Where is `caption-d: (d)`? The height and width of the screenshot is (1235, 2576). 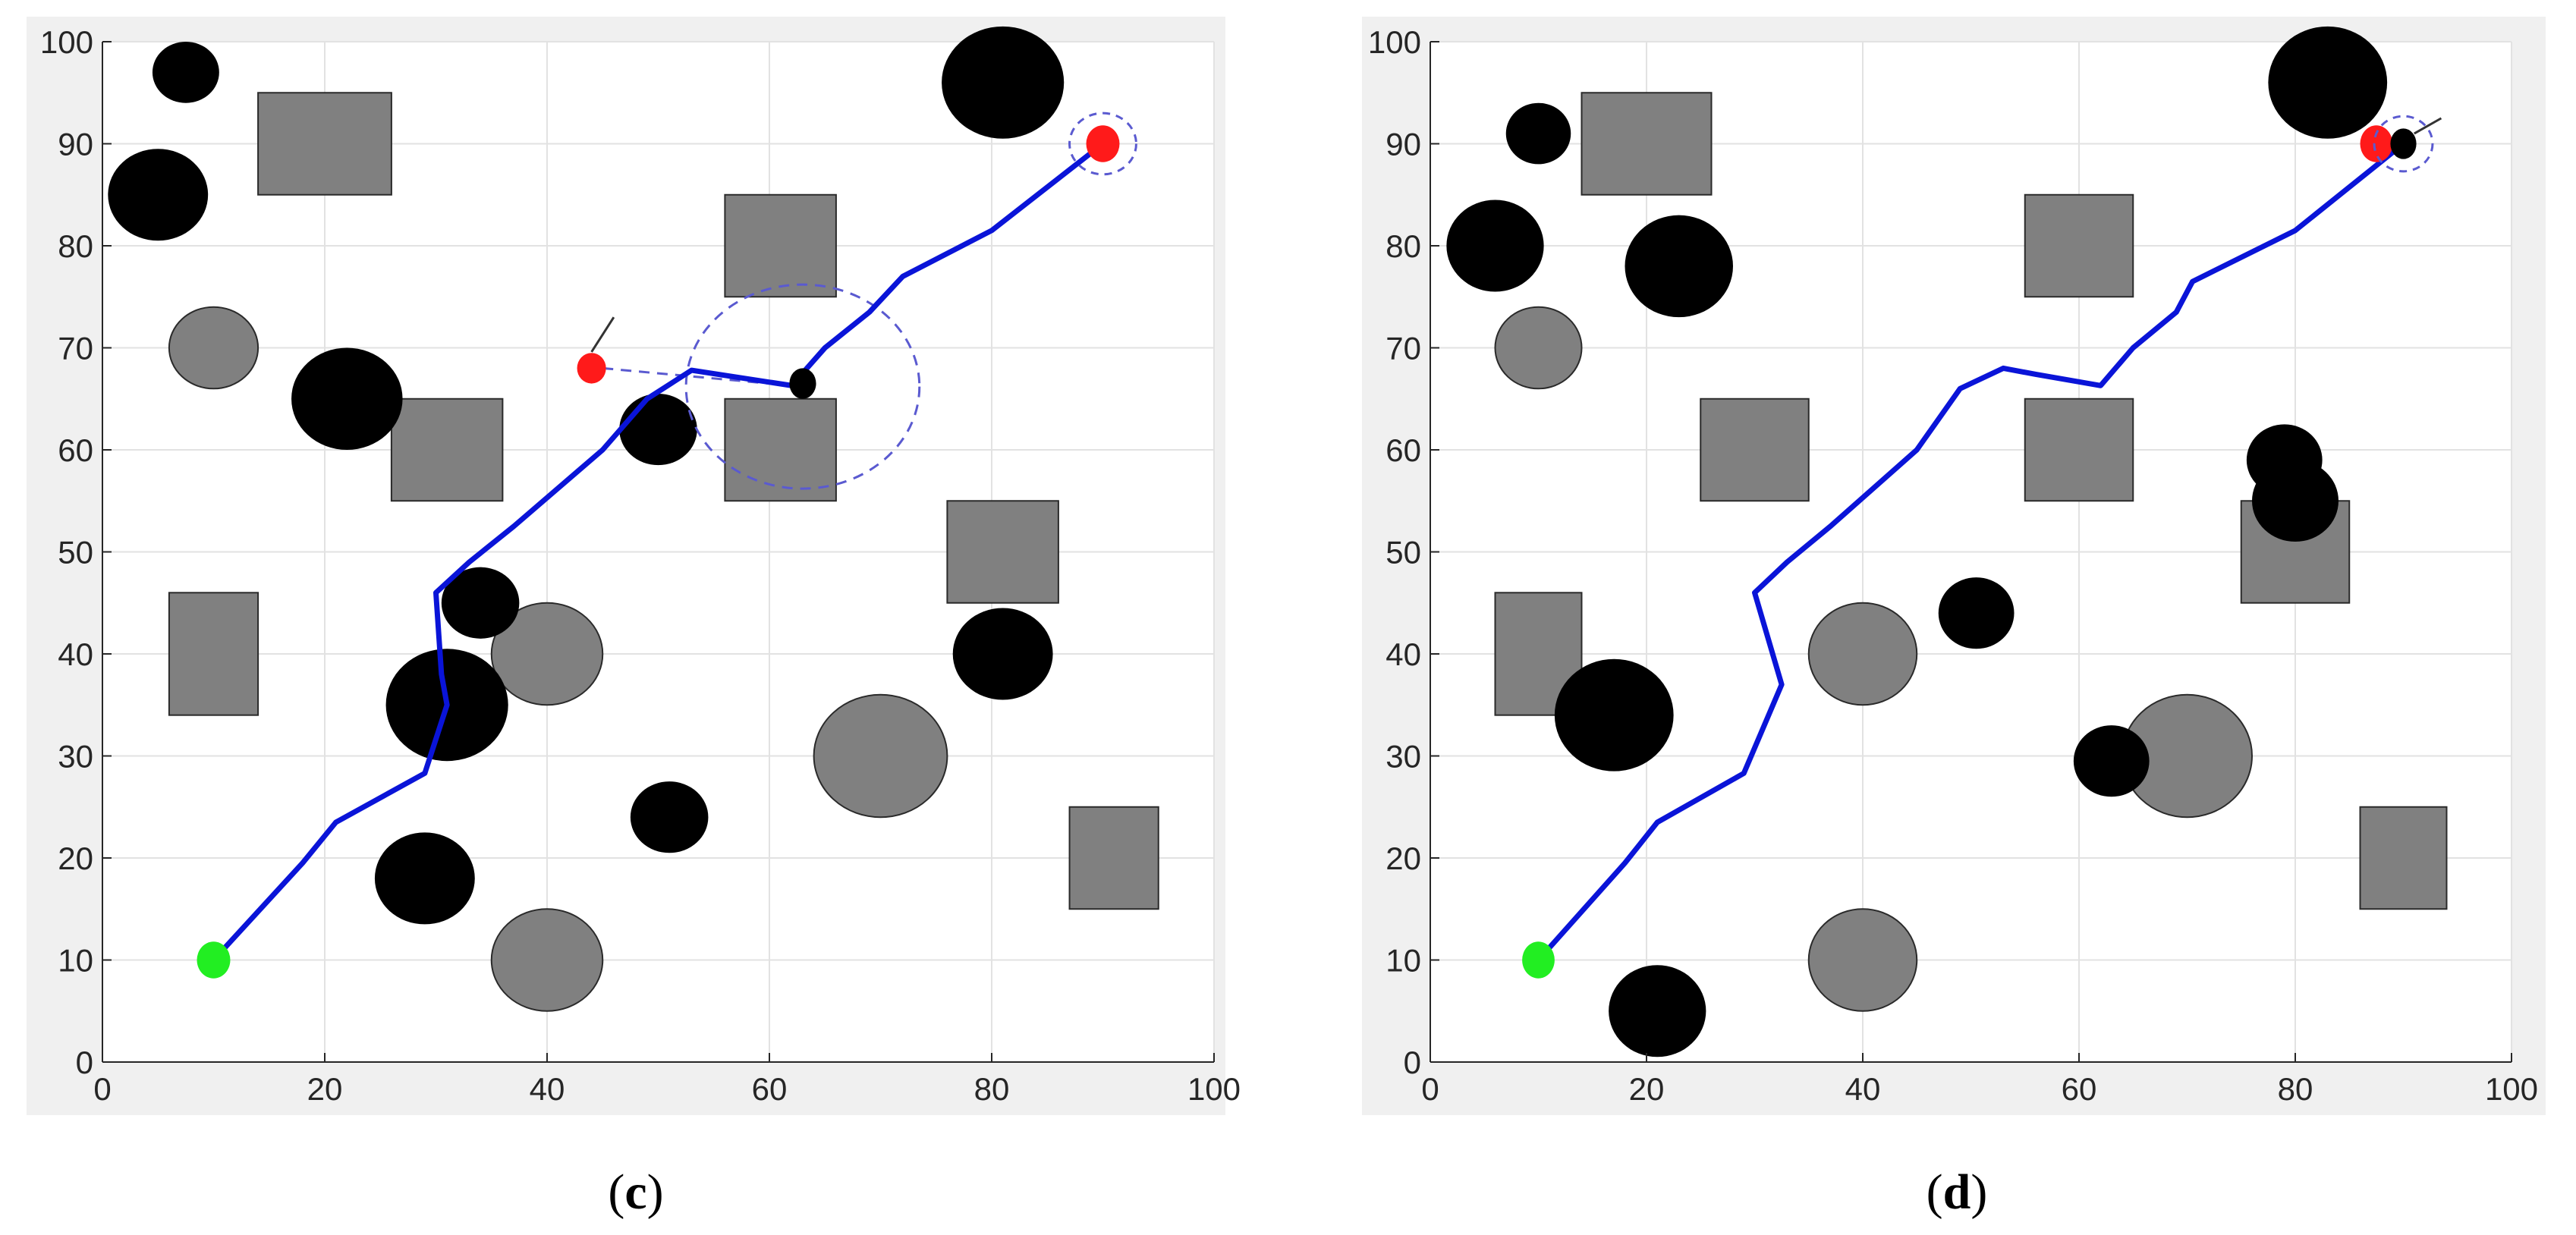 caption-d: (d) is located at coordinates (1957, 1192).